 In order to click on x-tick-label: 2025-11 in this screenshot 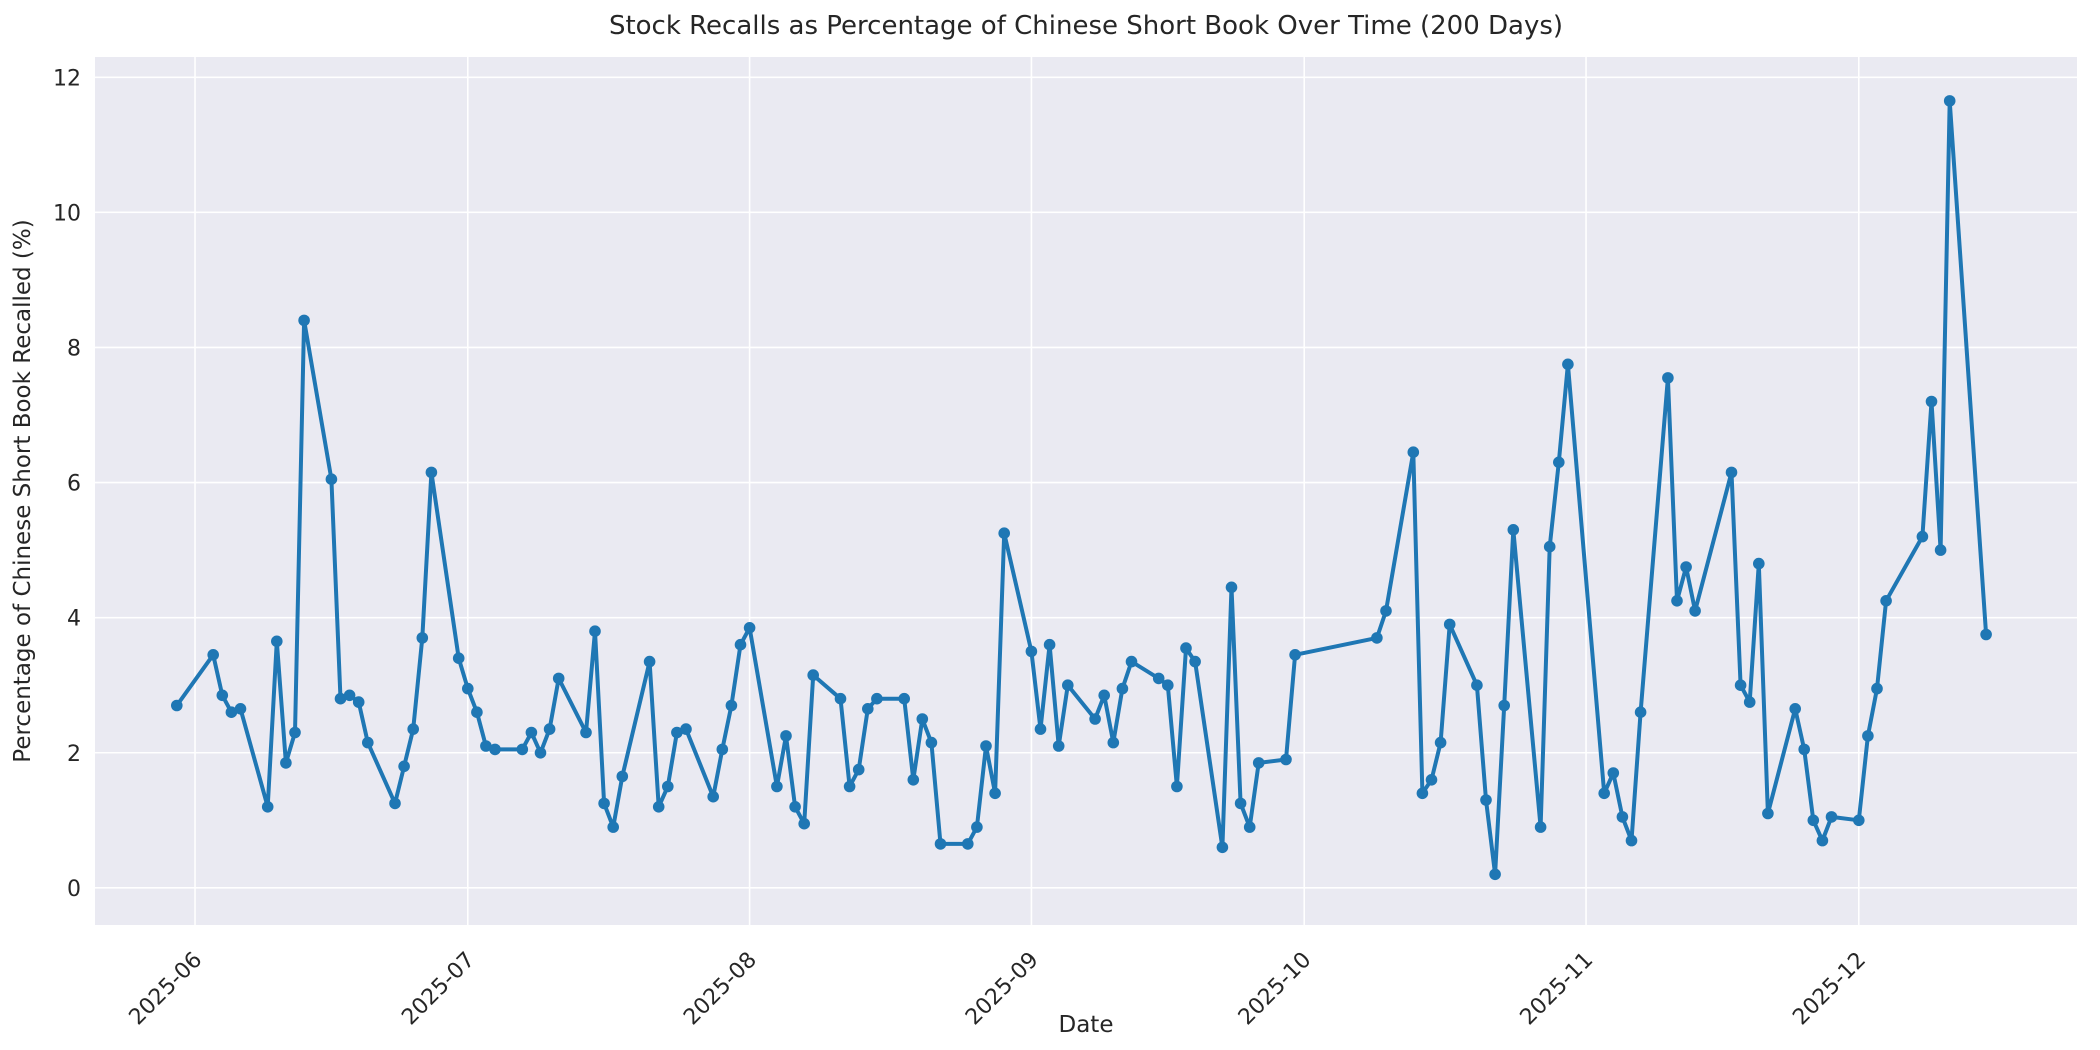, I will do `click(1557, 989)`.